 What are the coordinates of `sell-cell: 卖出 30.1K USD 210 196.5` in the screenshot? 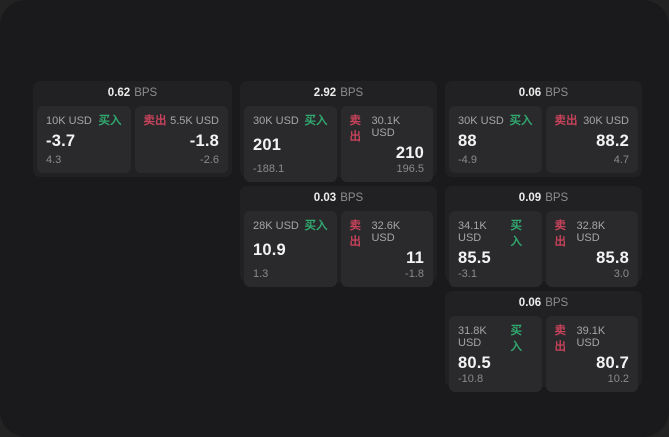 It's located at (386, 144).